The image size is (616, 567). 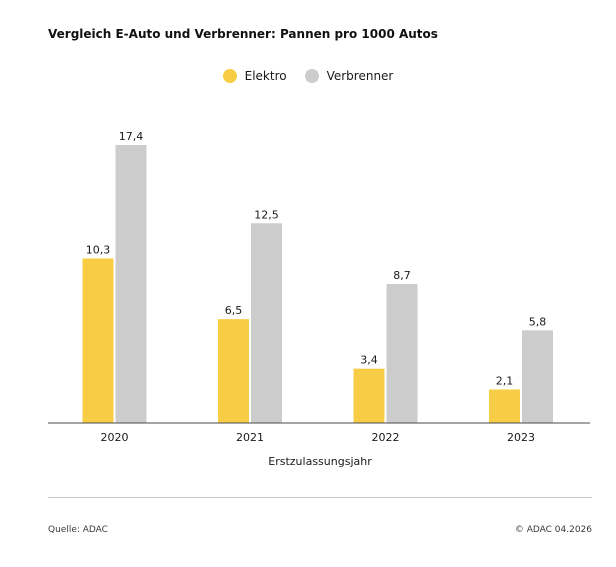 What do you see at coordinates (386, 437) in the screenshot?
I see `x-tick-label-2022: 2022` at bounding box center [386, 437].